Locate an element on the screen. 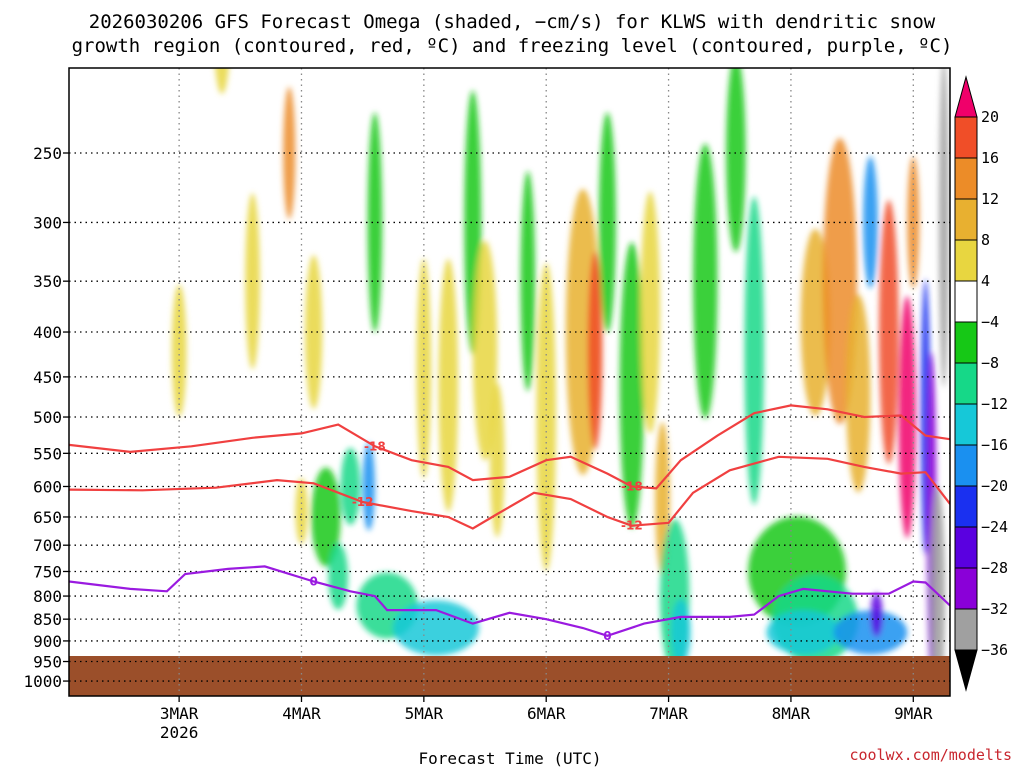  x-tick-sublabel: 2026 is located at coordinates (179, 732).